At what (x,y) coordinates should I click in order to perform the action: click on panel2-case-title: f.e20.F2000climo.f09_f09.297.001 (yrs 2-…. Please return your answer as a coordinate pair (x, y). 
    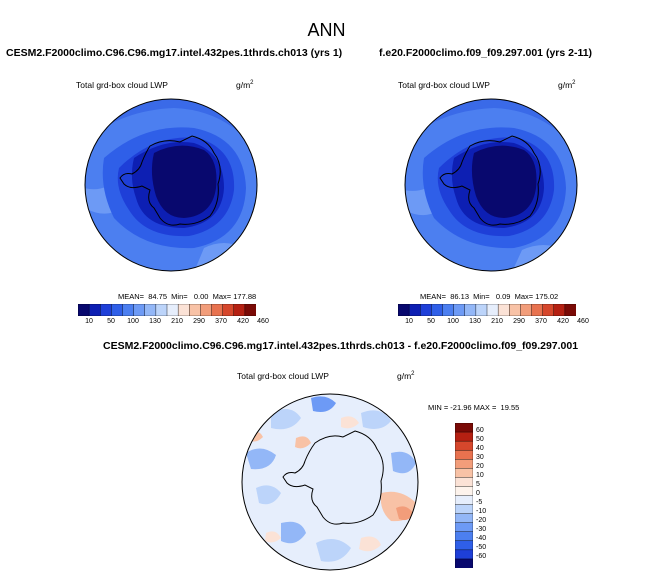
    Looking at the image, I should click on (486, 53).